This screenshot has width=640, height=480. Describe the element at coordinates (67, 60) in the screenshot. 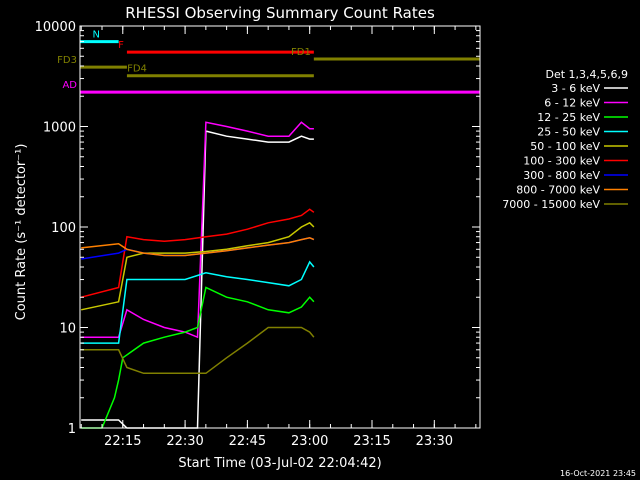

I see `mode-label-fd3: FD3` at that location.